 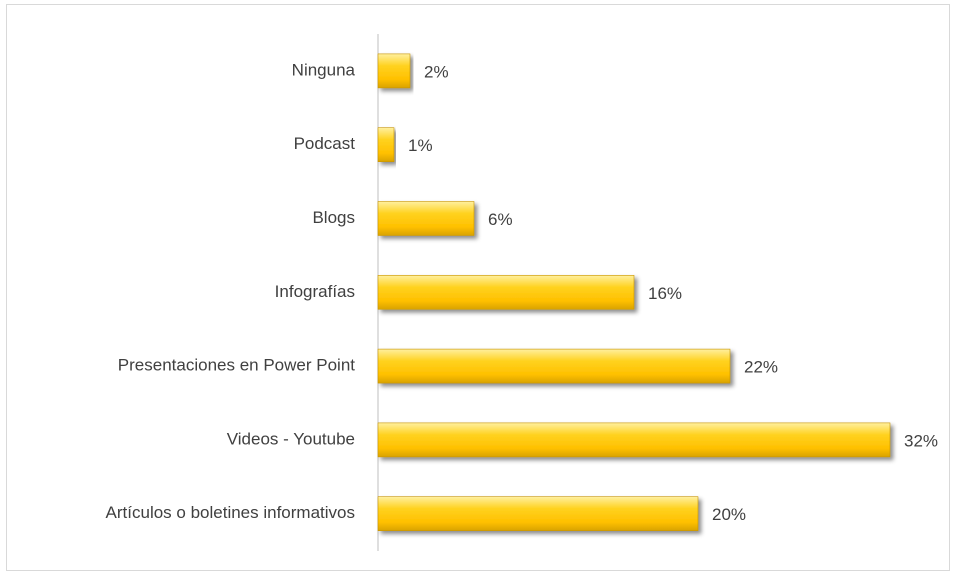 I want to click on data-label: 16%, so click(x=665, y=293).